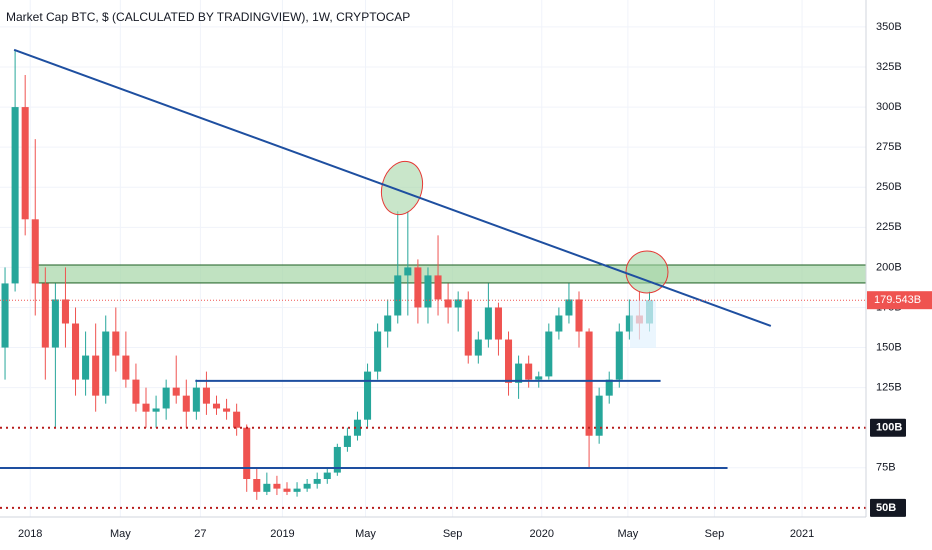  I want to click on price-label: 179.543B, so click(897, 300).